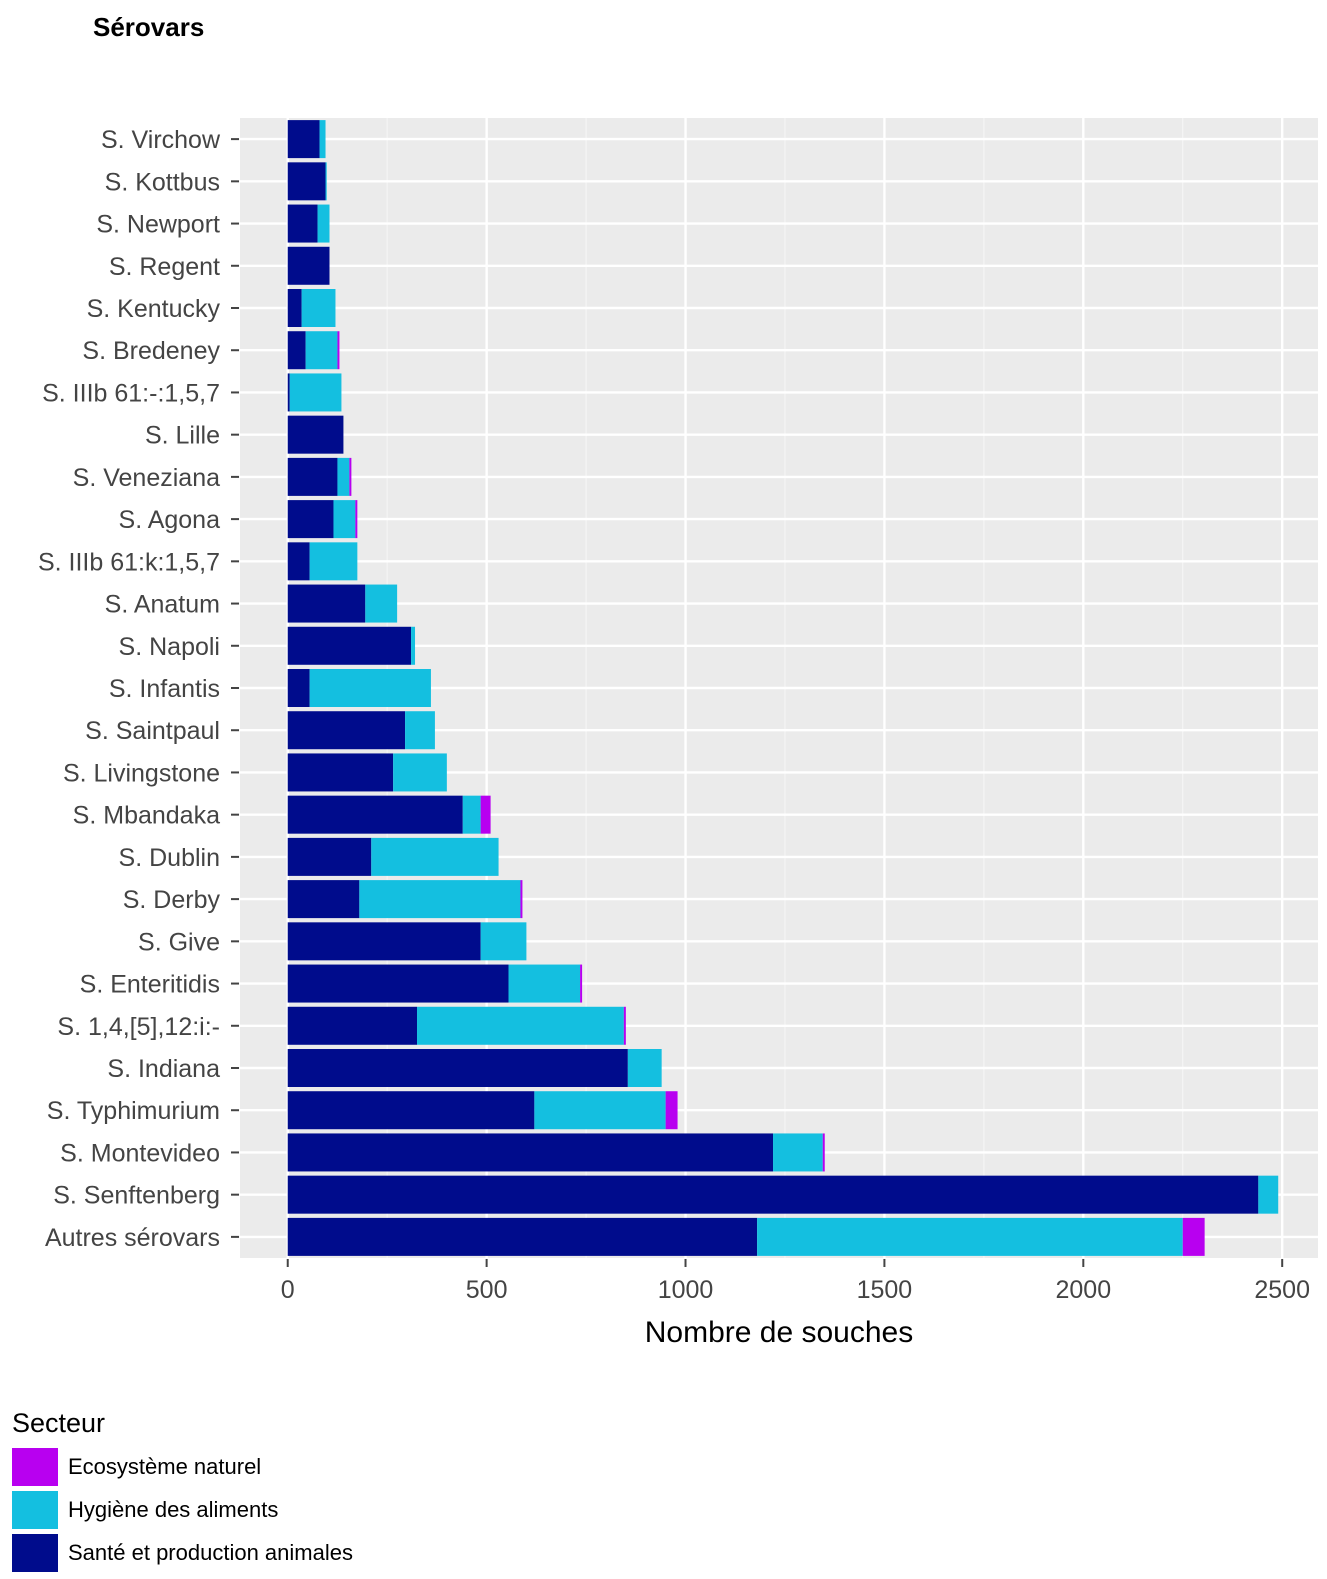 The image size is (1327, 1579). What do you see at coordinates (210, 1552) in the screenshot?
I see `legend-label: Santé et production animales` at bounding box center [210, 1552].